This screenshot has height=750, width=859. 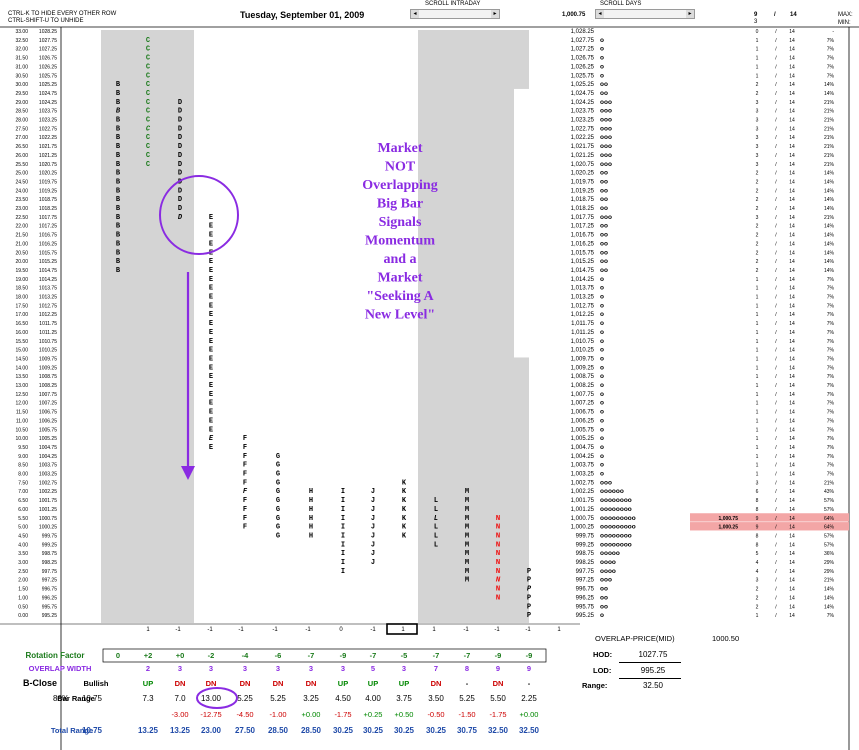 What do you see at coordinates (48, 342) in the screenshot?
I see `price-label: 1010.75` at bounding box center [48, 342].